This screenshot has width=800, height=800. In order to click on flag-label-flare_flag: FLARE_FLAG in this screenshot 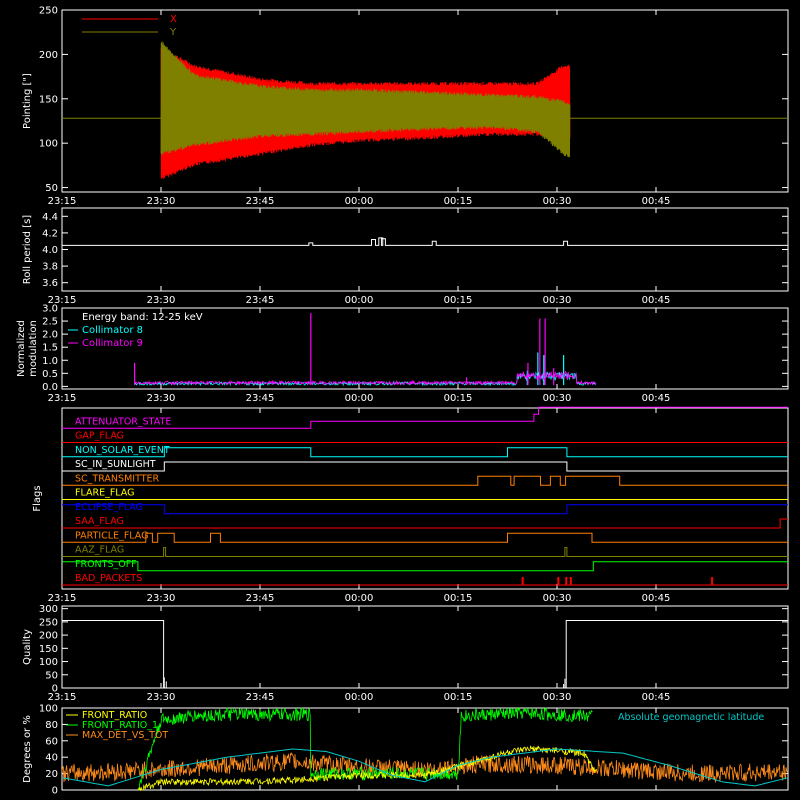, I will do `click(105, 493)`.